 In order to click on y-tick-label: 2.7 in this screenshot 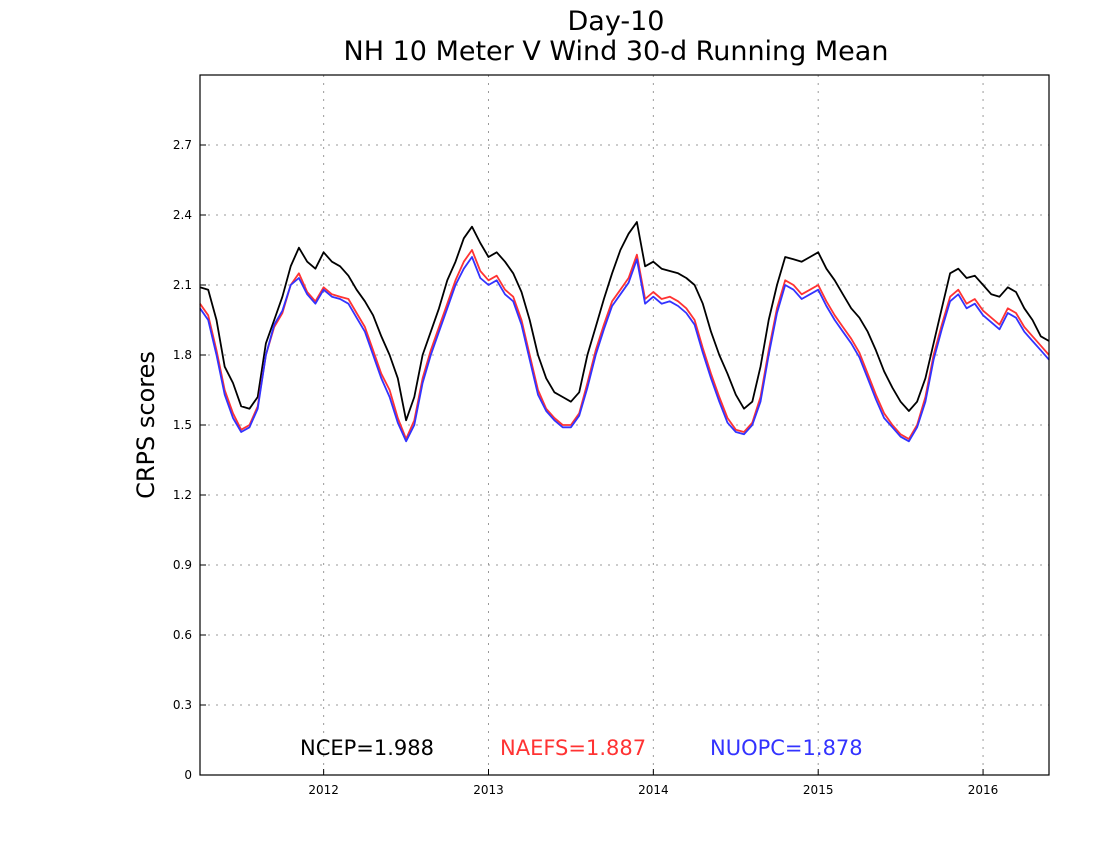, I will do `click(182, 145)`.